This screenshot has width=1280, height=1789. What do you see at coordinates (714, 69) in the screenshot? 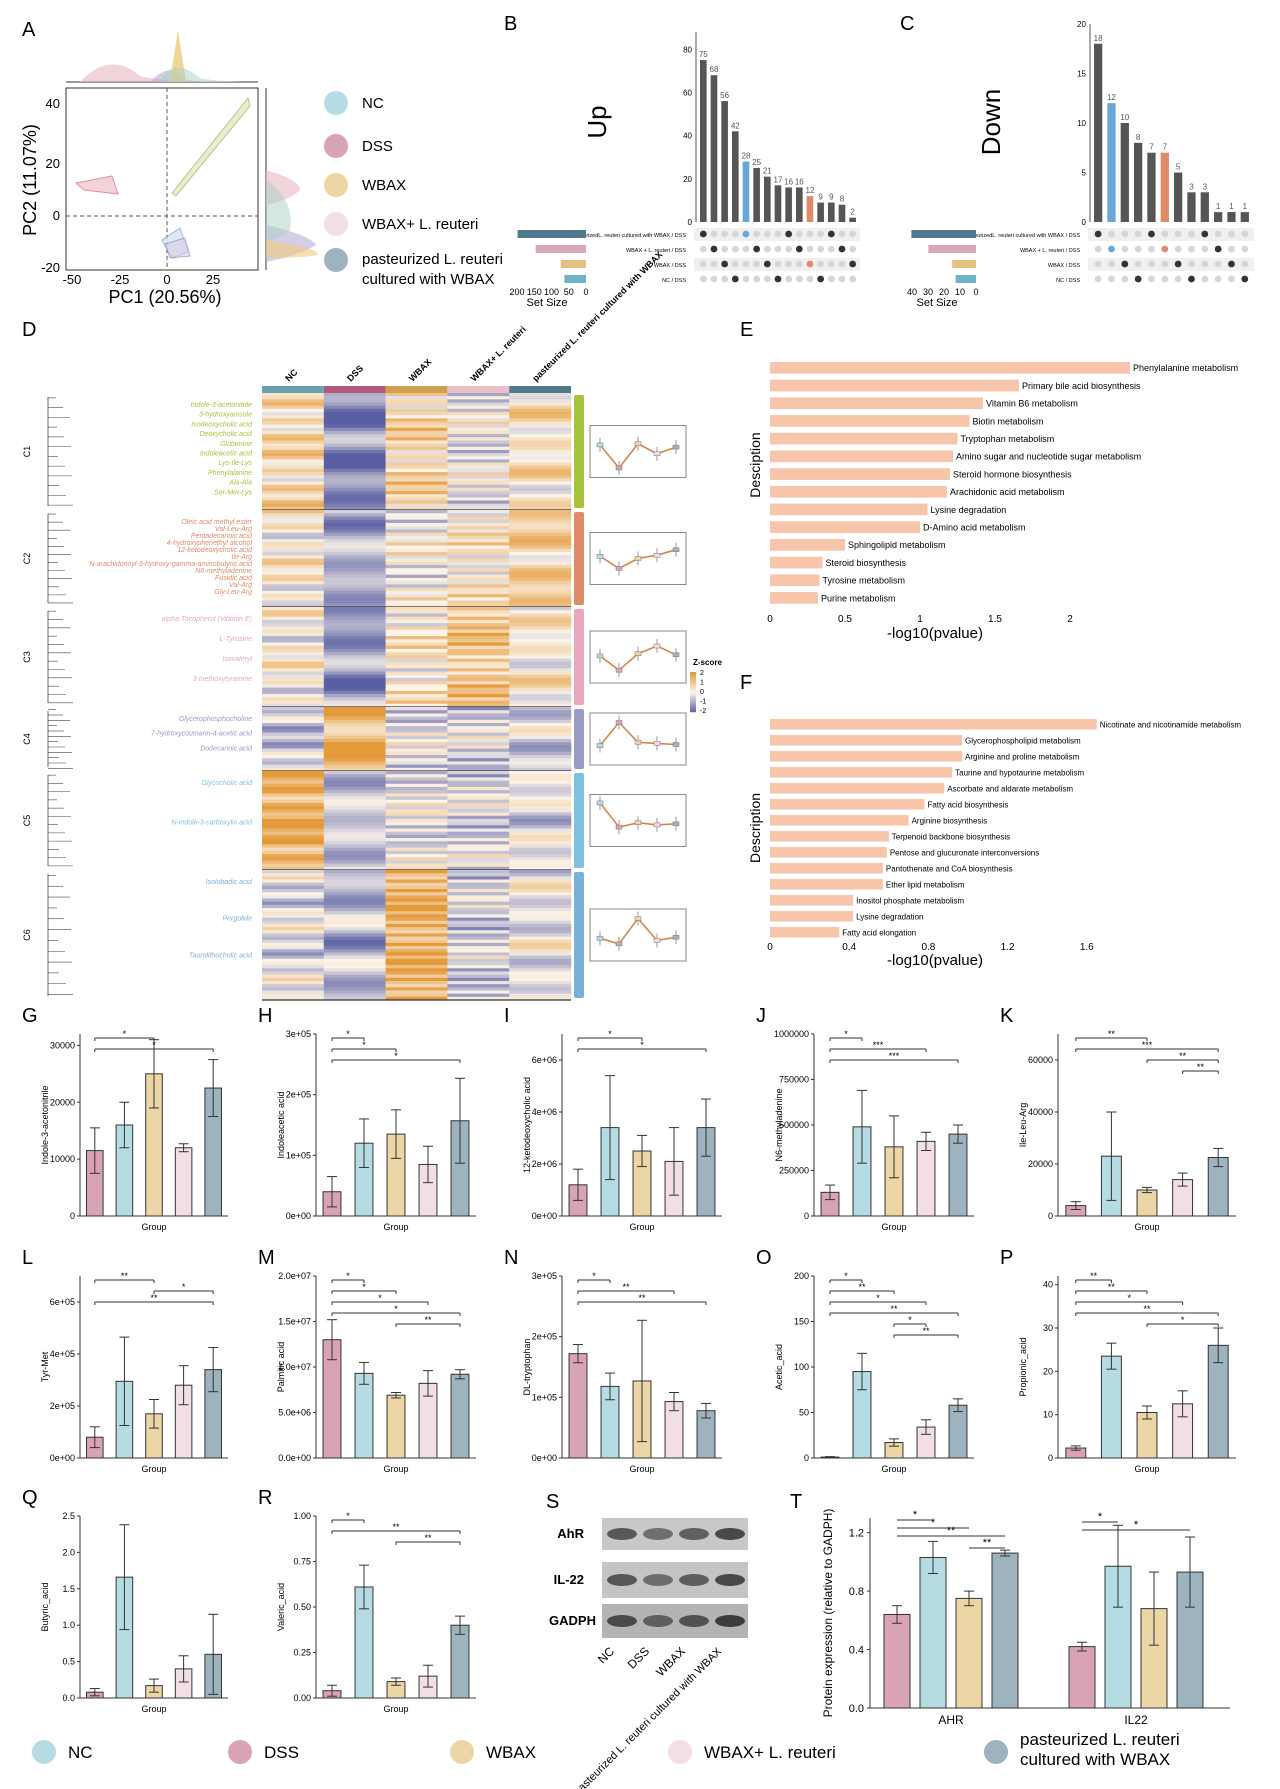
I see `upset-bar-label: 68` at bounding box center [714, 69].